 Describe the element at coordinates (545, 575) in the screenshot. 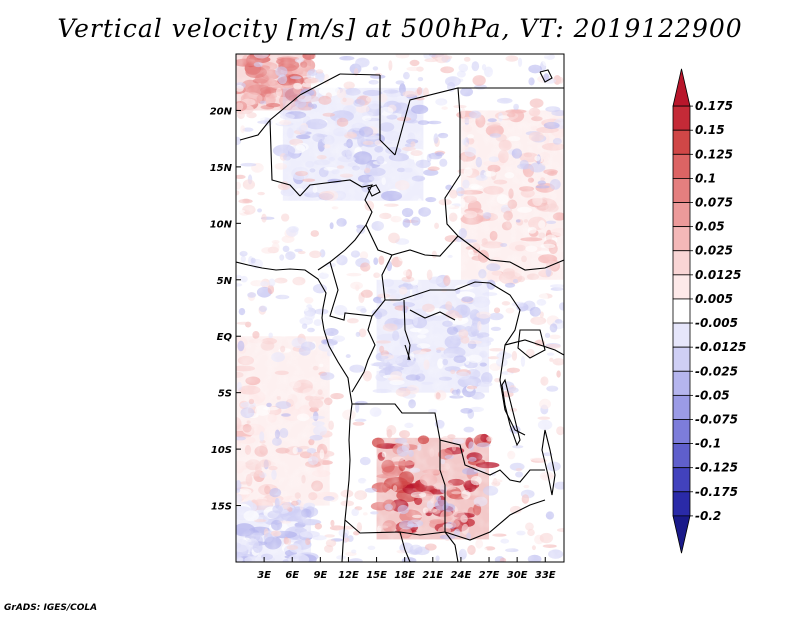

I see `x-tick-label: 33E` at that location.